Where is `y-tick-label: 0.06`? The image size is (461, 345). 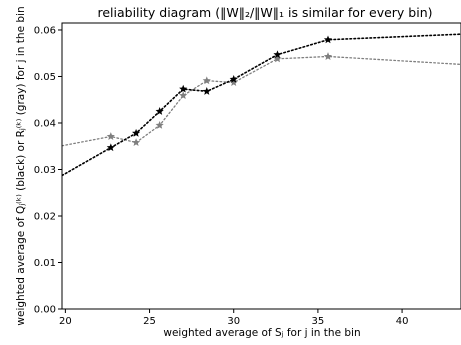 y-tick-label: 0.06 is located at coordinates (45, 30).